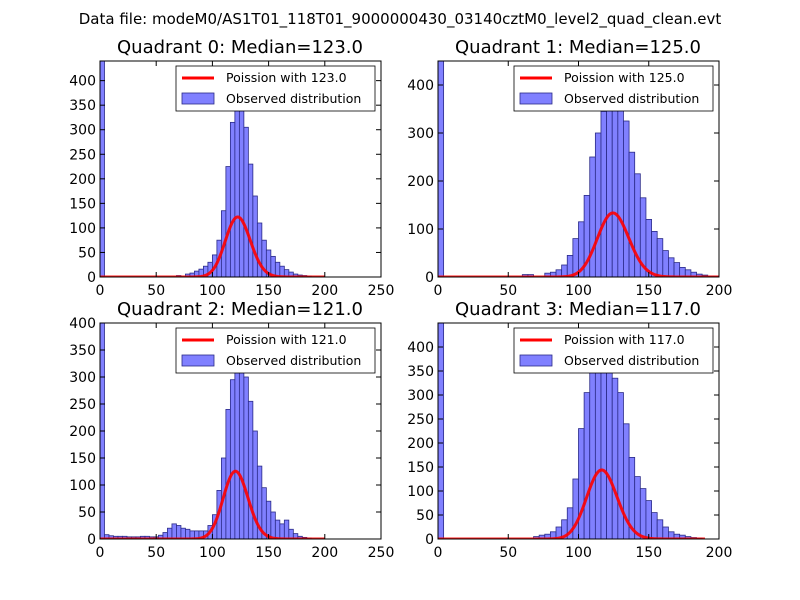 The width and height of the screenshot is (800, 600). What do you see at coordinates (578, 309) in the screenshot?
I see `panel-title: Quadrant 3: Median=117.0` at bounding box center [578, 309].